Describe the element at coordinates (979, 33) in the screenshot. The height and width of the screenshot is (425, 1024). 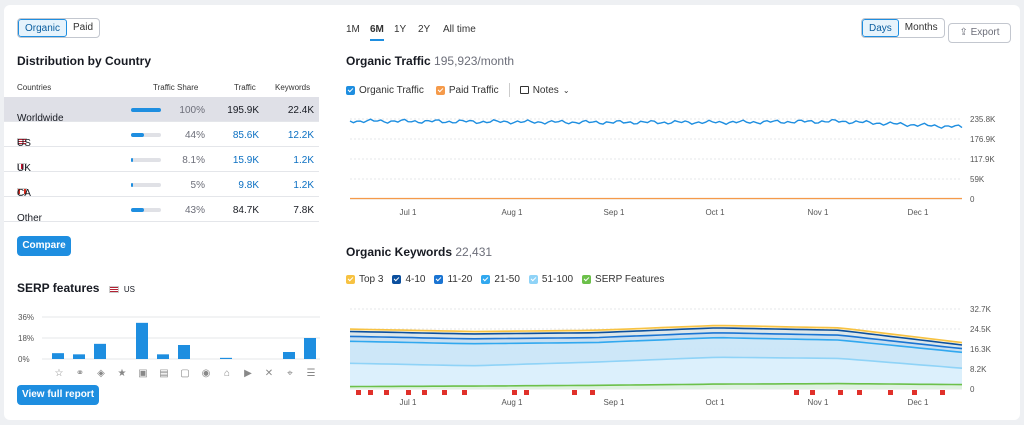
I see `export-button: ⇪ Export` at that location.